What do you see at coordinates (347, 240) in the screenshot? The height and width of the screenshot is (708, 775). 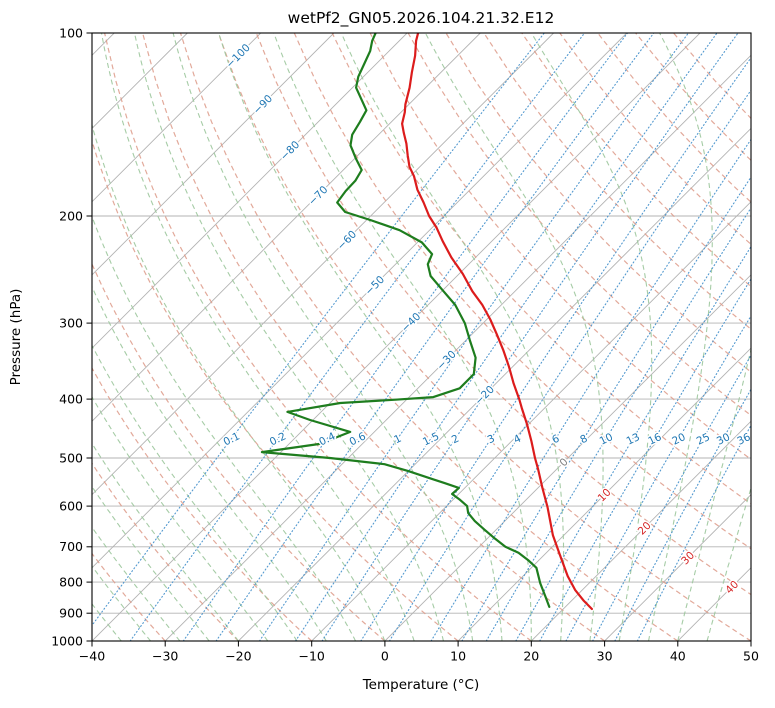 I see `isotherm-label: −60` at bounding box center [347, 240].